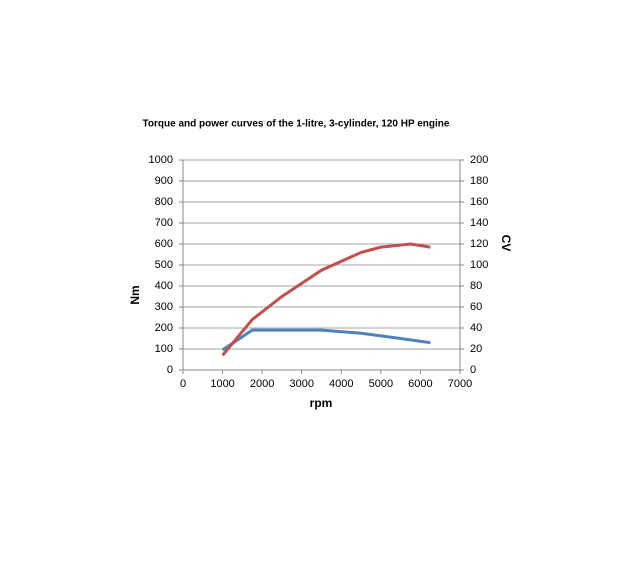 The height and width of the screenshot is (565, 640). What do you see at coordinates (473, 370) in the screenshot?
I see `y2-tick-label: 0` at bounding box center [473, 370].